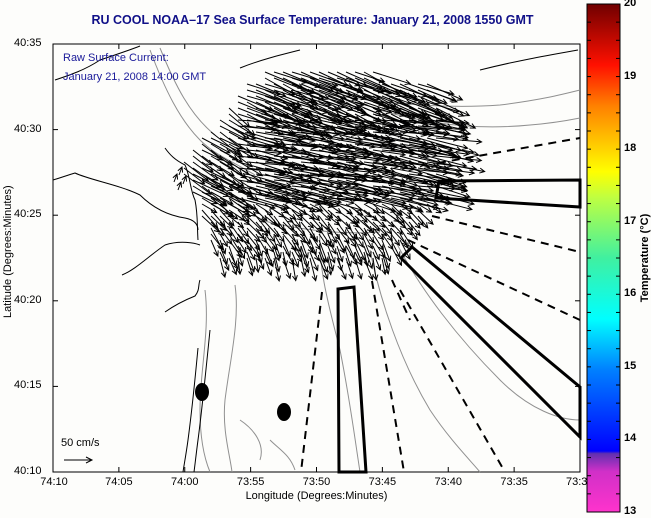 The image size is (651, 518). What do you see at coordinates (630, 220) in the screenshot?
I see `colorbar-tick-label: 17` at bounding box center [630, 220].